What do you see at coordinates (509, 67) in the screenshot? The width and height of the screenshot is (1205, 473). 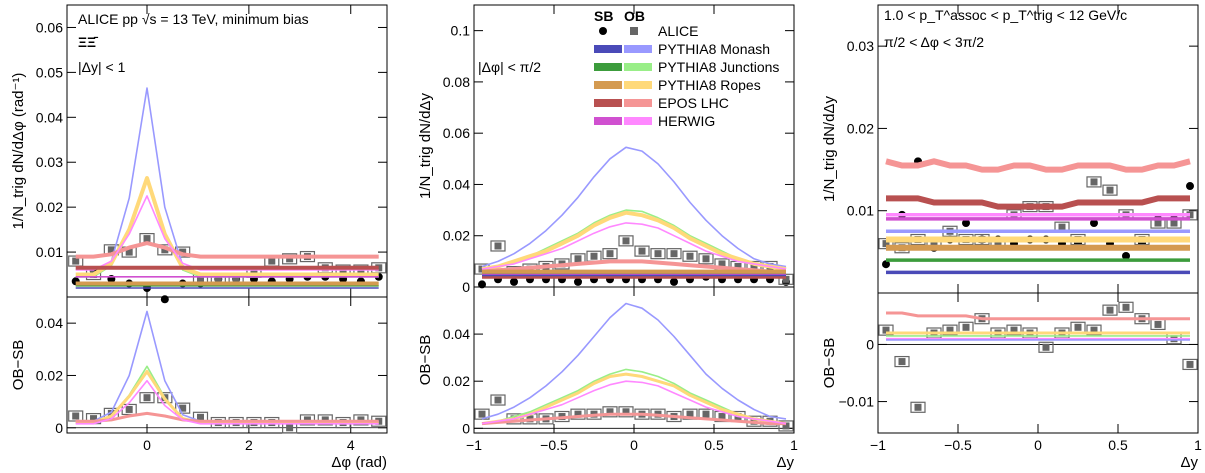 I see `annotation-phi-window: |Δφ| < π/2` at bounding box center [509, 67].